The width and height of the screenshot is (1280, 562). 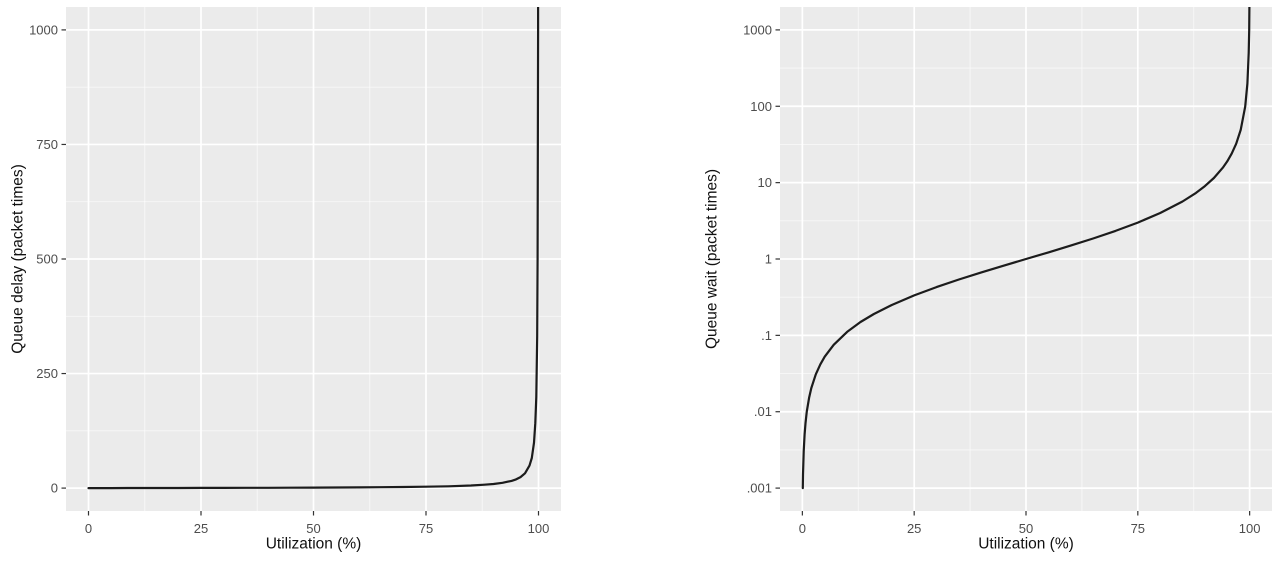 What do you see at coordinates (759, 488) in the screenshot?
I see `y-tick-label: .001` at bounding box center [759, 488].